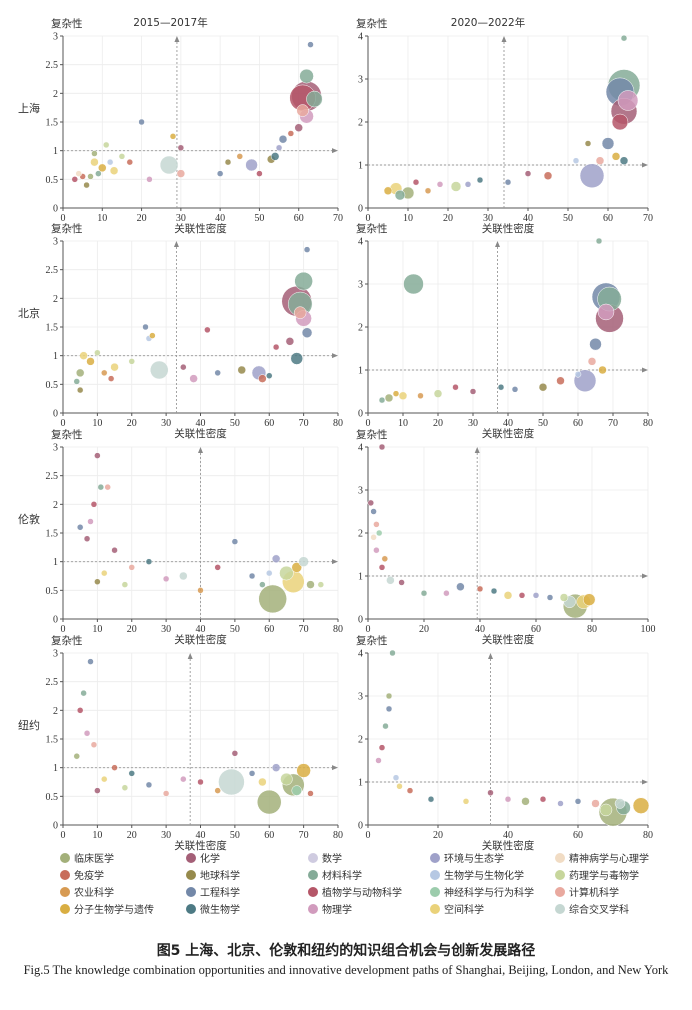  Describe the element at coordinates (304, 423) in the screenshot. I see `x-tick-label: 70` at that location.